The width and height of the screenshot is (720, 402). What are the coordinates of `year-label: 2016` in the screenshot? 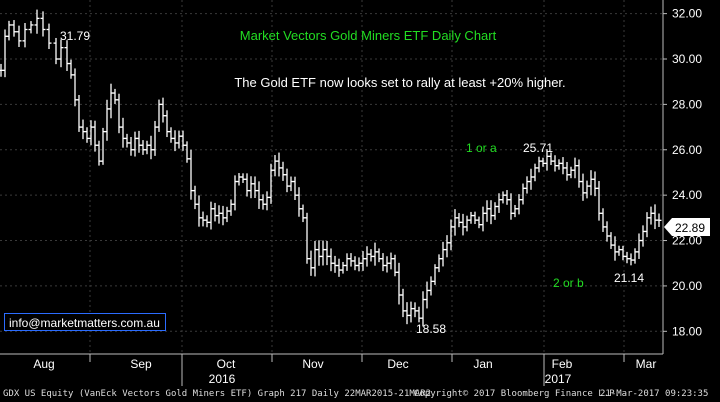 It's located at (222, 379).